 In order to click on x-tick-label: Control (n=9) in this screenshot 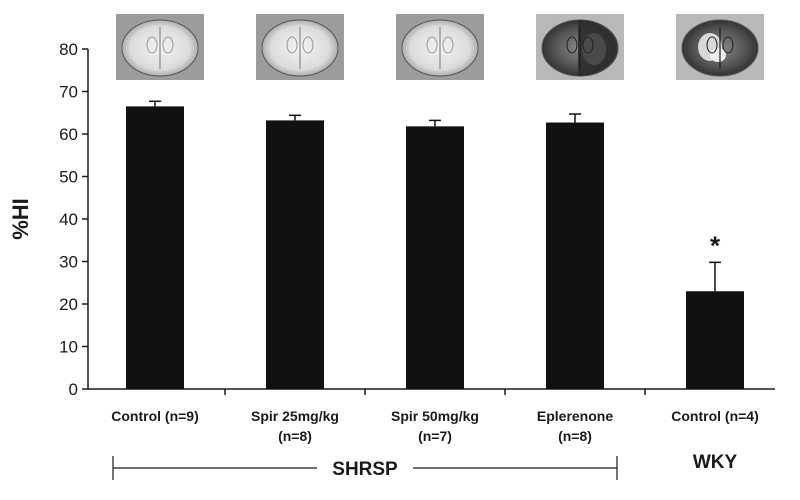, I will do `click(155, 416)`.